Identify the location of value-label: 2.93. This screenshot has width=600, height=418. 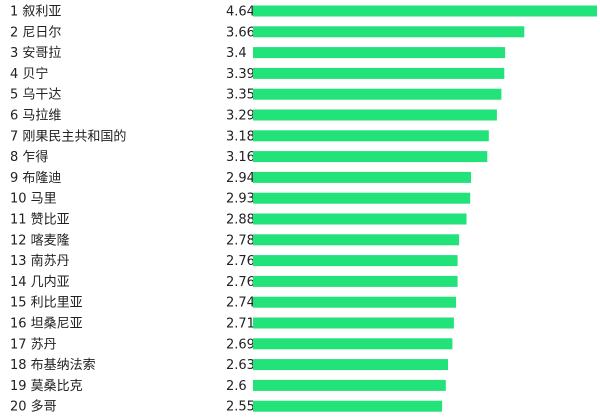
(240, 199).